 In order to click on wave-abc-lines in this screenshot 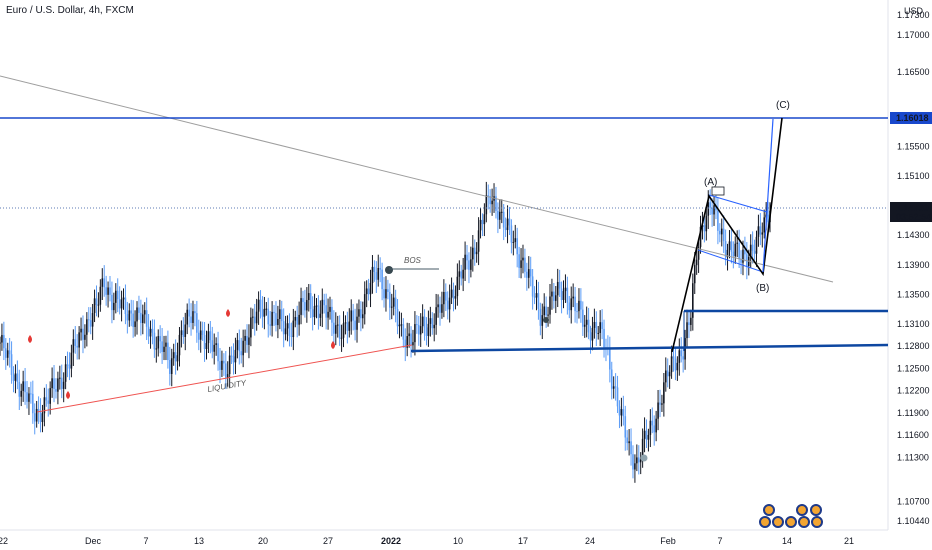, I will do `click(727, 235)`.